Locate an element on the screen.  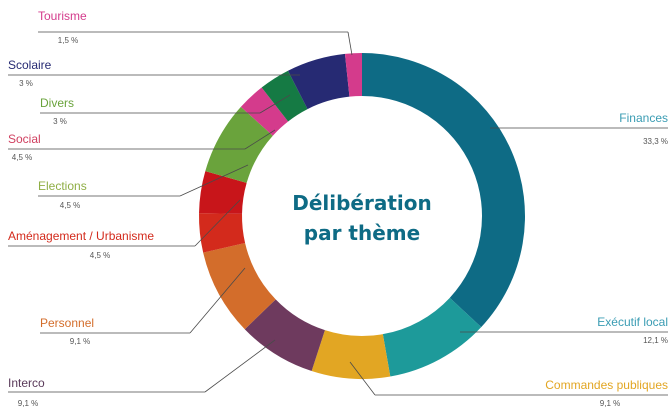
percent-scolaire: 3 % is located at coordinates (26, 83).